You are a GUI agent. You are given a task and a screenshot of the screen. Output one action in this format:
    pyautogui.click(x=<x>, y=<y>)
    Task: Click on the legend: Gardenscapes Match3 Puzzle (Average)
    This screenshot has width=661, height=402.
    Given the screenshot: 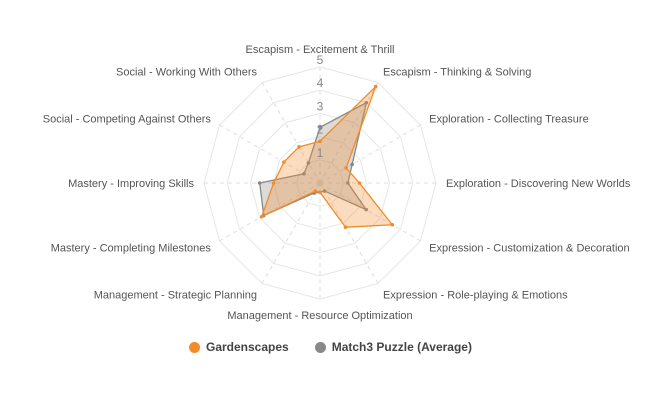 What is the action you would take?
    pyautogui.click(x=330, y=347)
    